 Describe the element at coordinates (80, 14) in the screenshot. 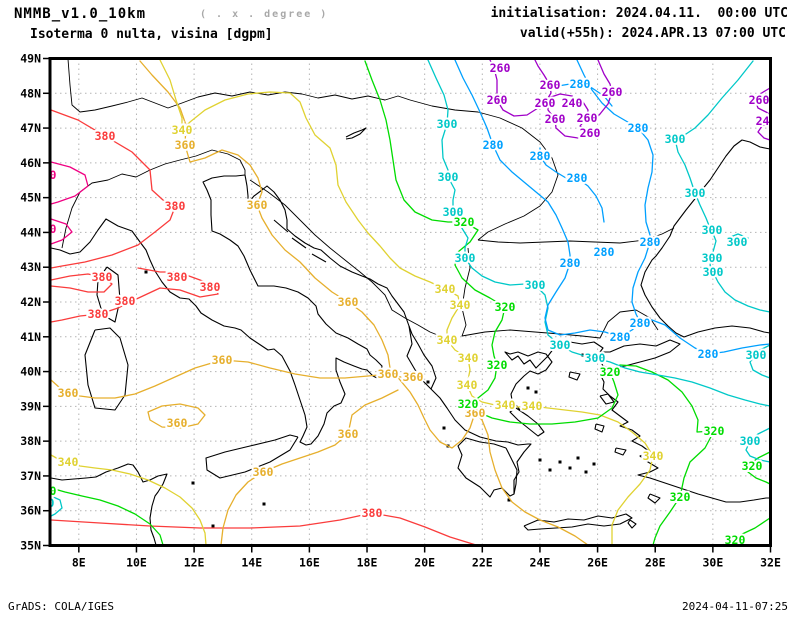

I see `model-title: NMMB_v1.0_10km` at that location.